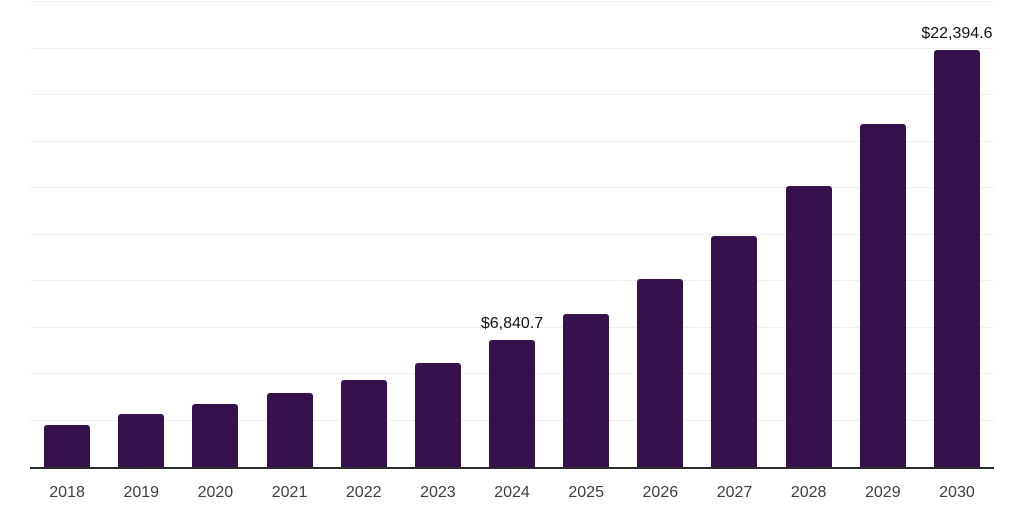  I want to click on x-axis-tick-label: 2020, so click(215, 492).